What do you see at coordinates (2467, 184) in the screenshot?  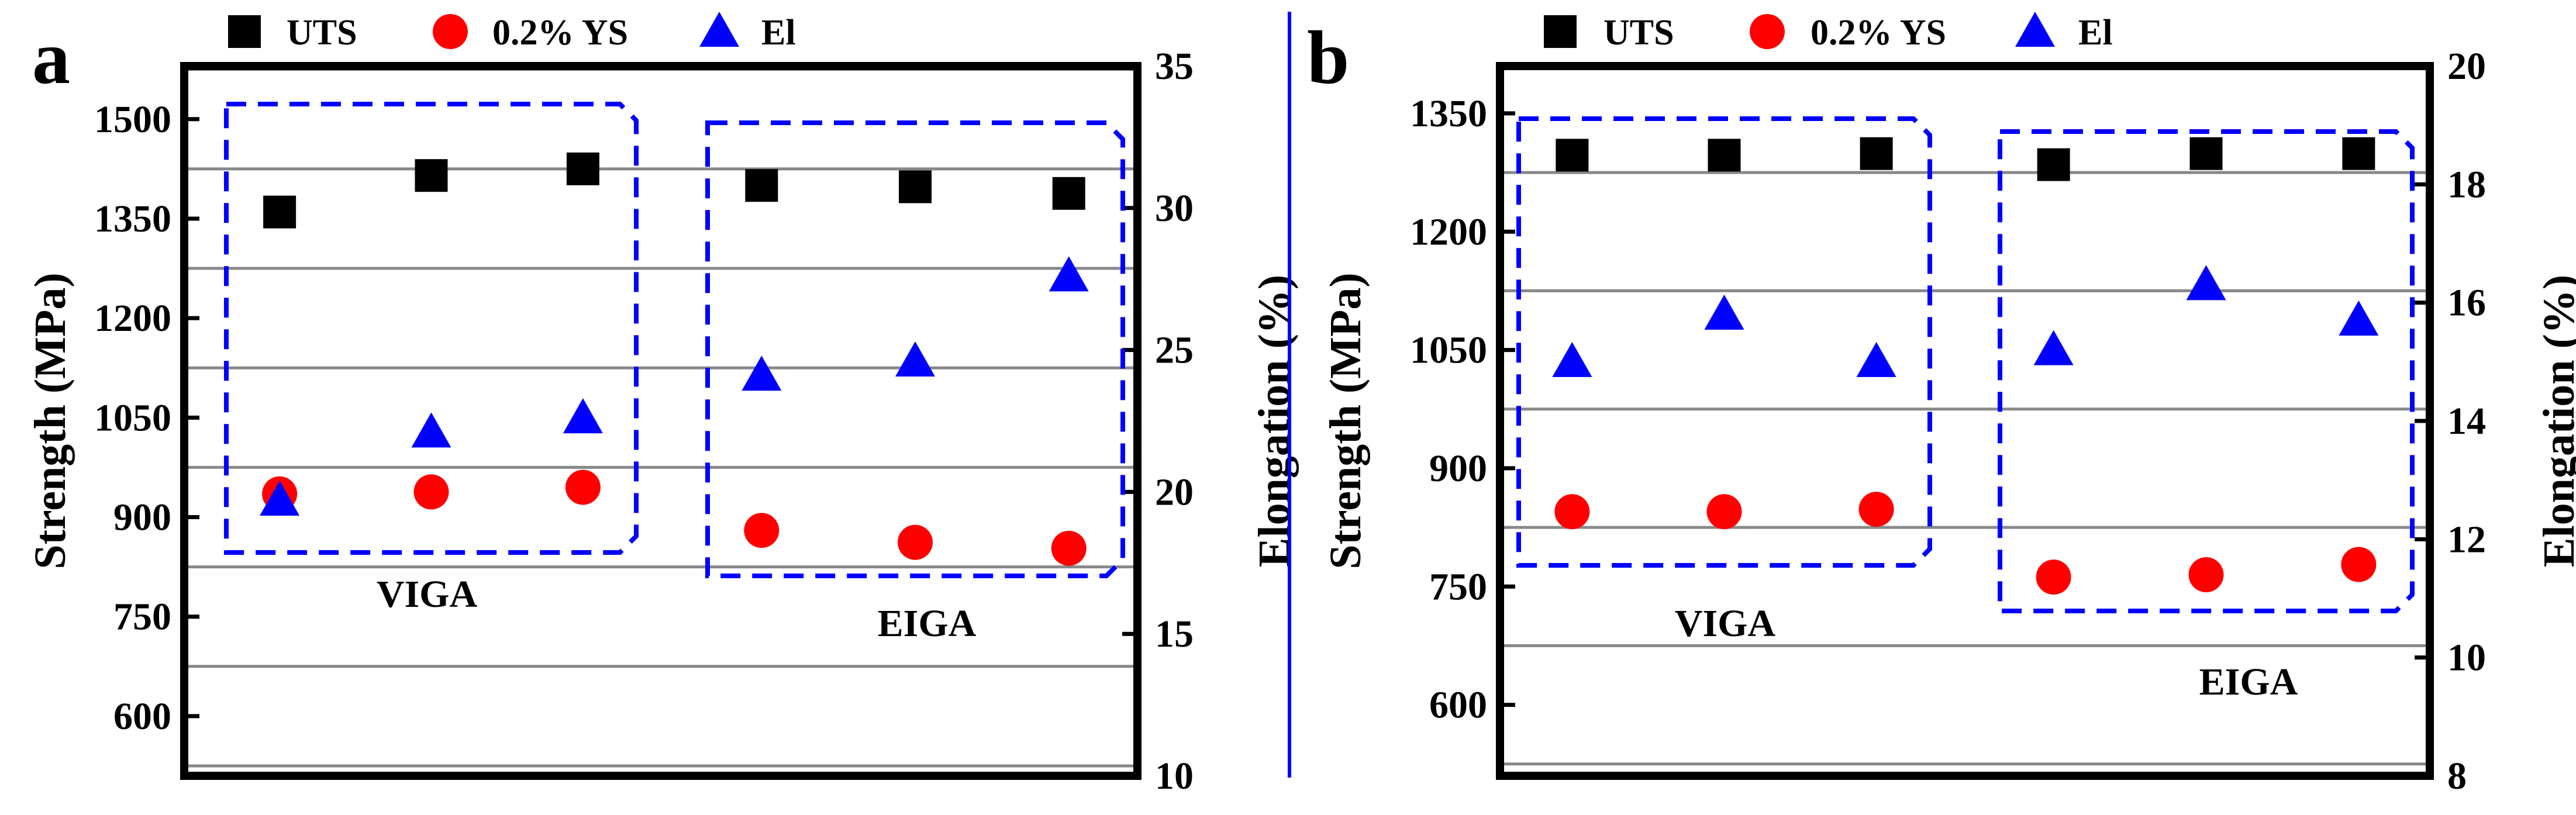 I see `y2-tick-label: 18` at bounding box center [2467, 184].